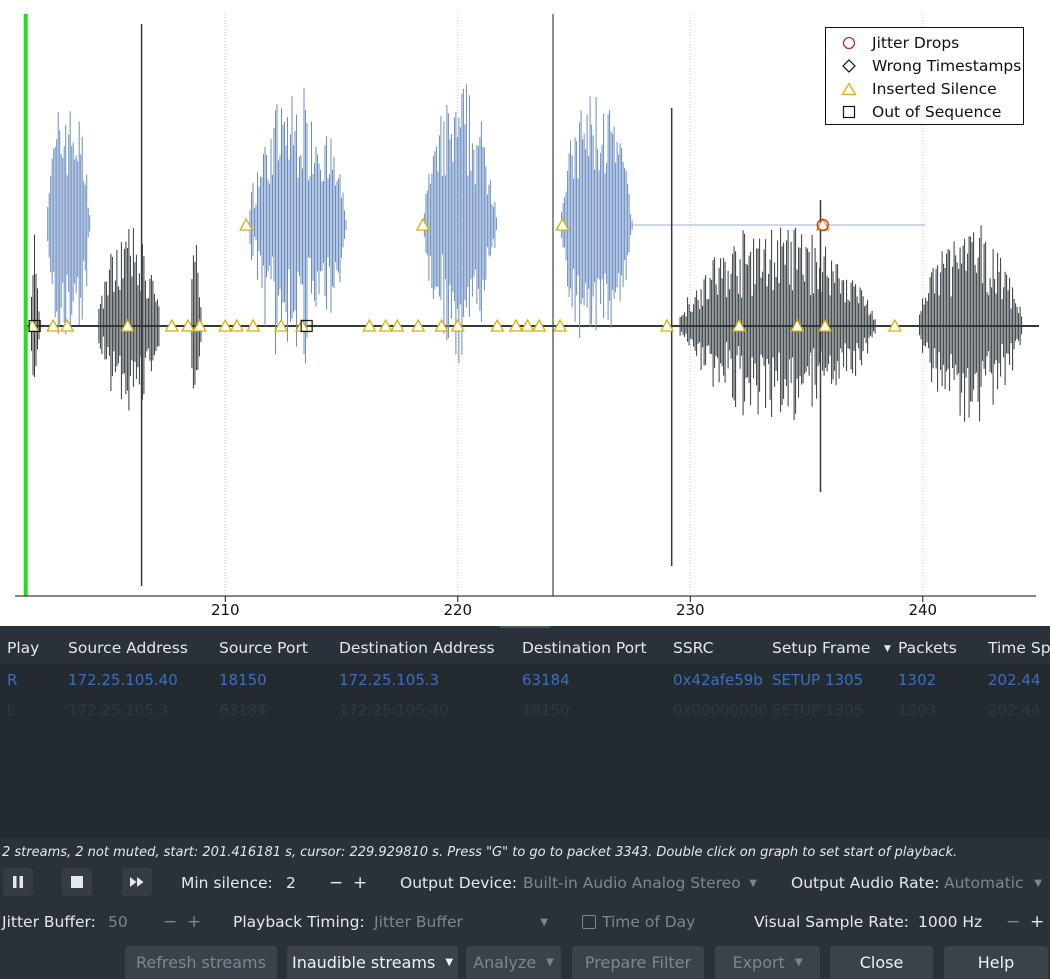 The height and width of the screenshot is (979, 1050). Describe the element at coordinates (77, 882) in the screenshot. I see `stop-button` at that location.